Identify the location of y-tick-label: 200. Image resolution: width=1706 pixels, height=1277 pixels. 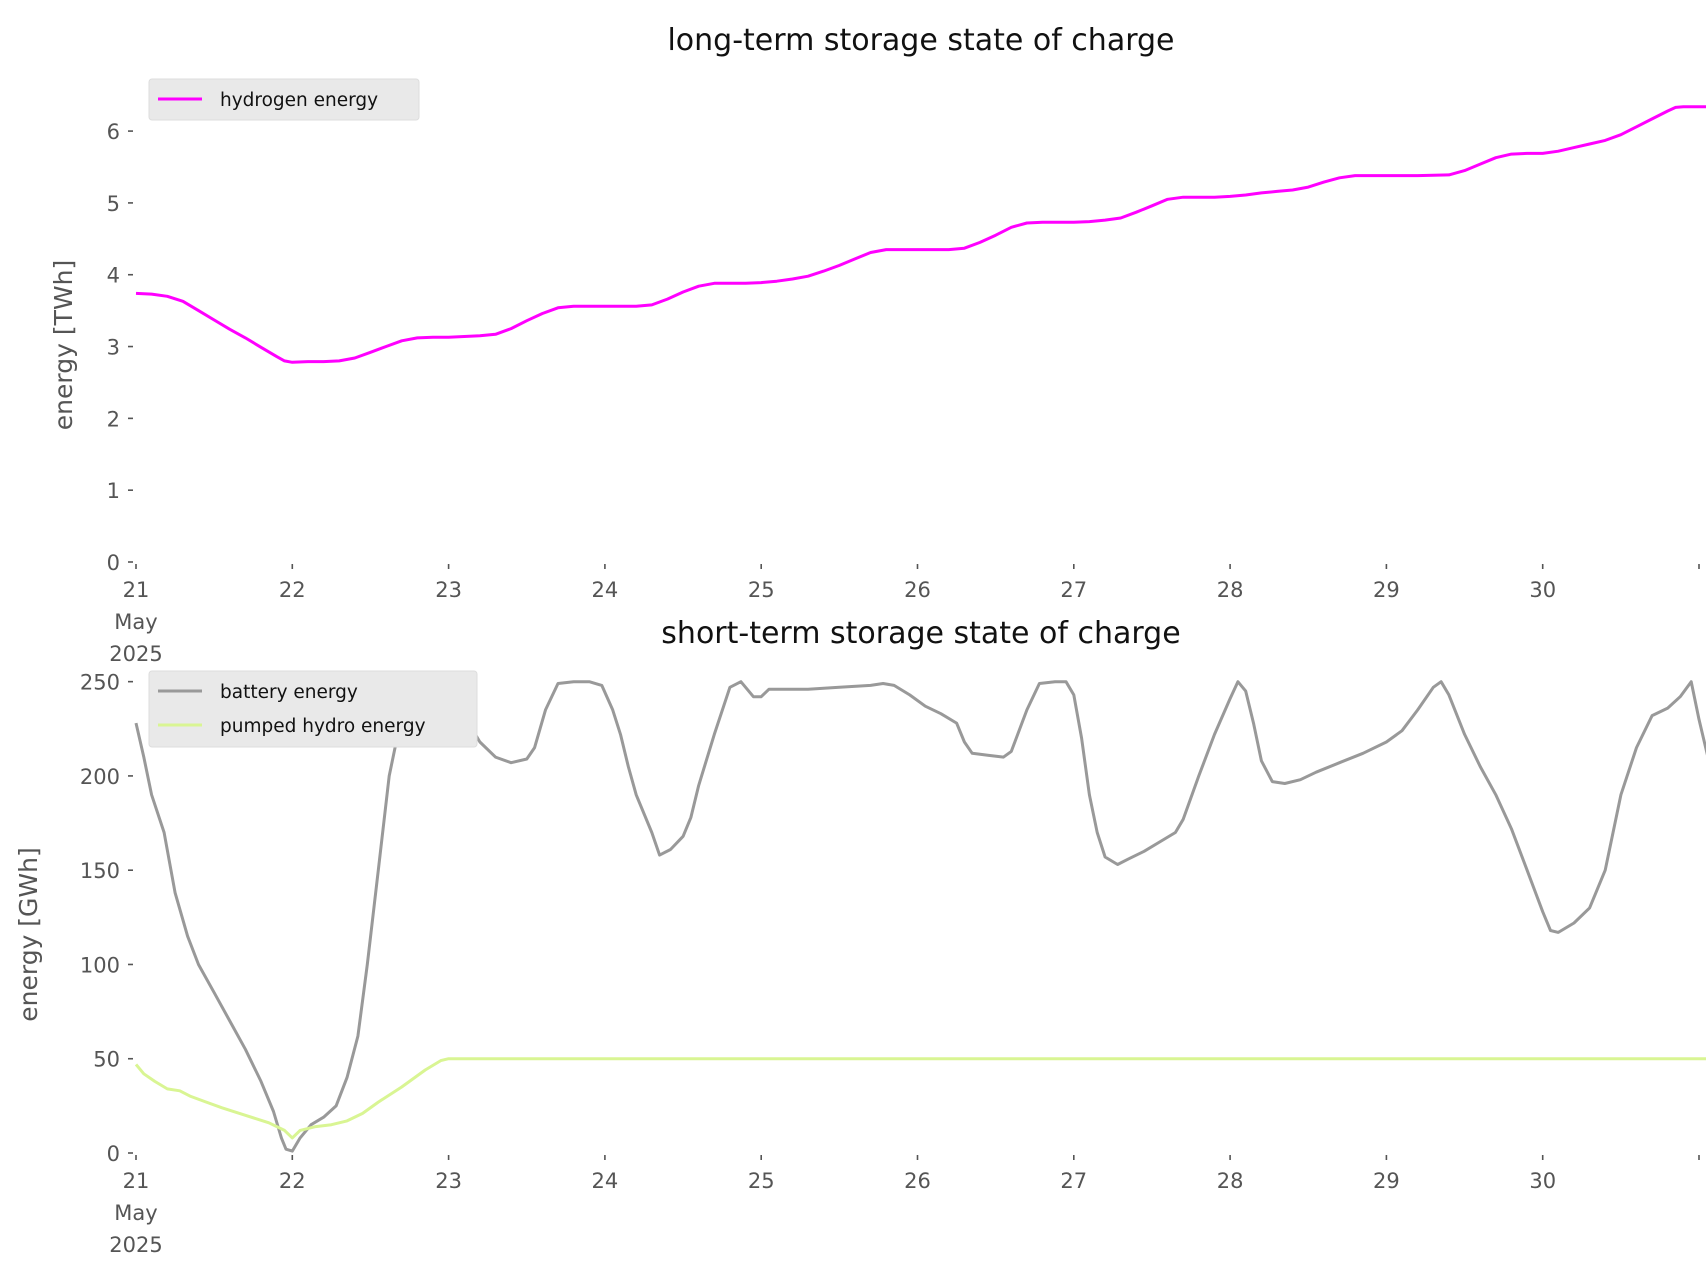
(100, 777).